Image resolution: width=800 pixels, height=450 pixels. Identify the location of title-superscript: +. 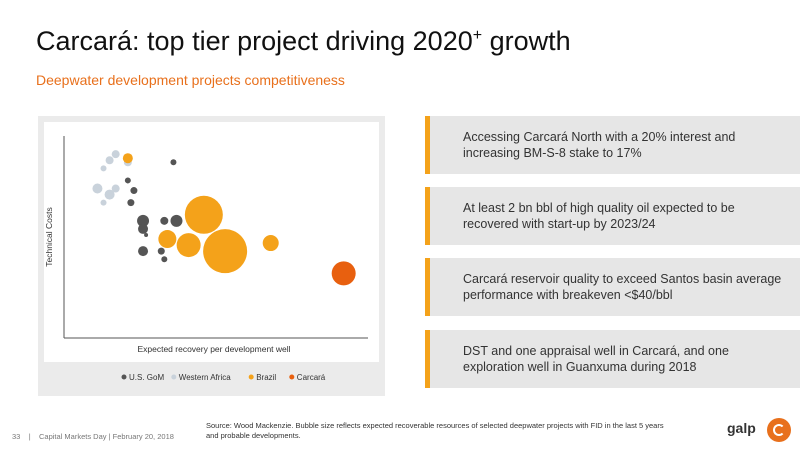
(477, 35).